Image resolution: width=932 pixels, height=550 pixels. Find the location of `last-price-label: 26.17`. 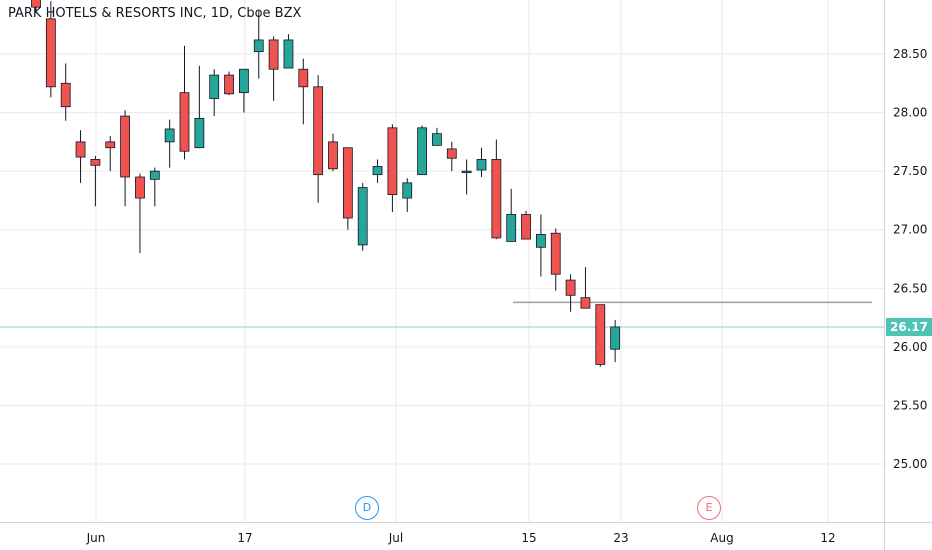

last-price-label: 26.17 is located at coordinates (909, 326).